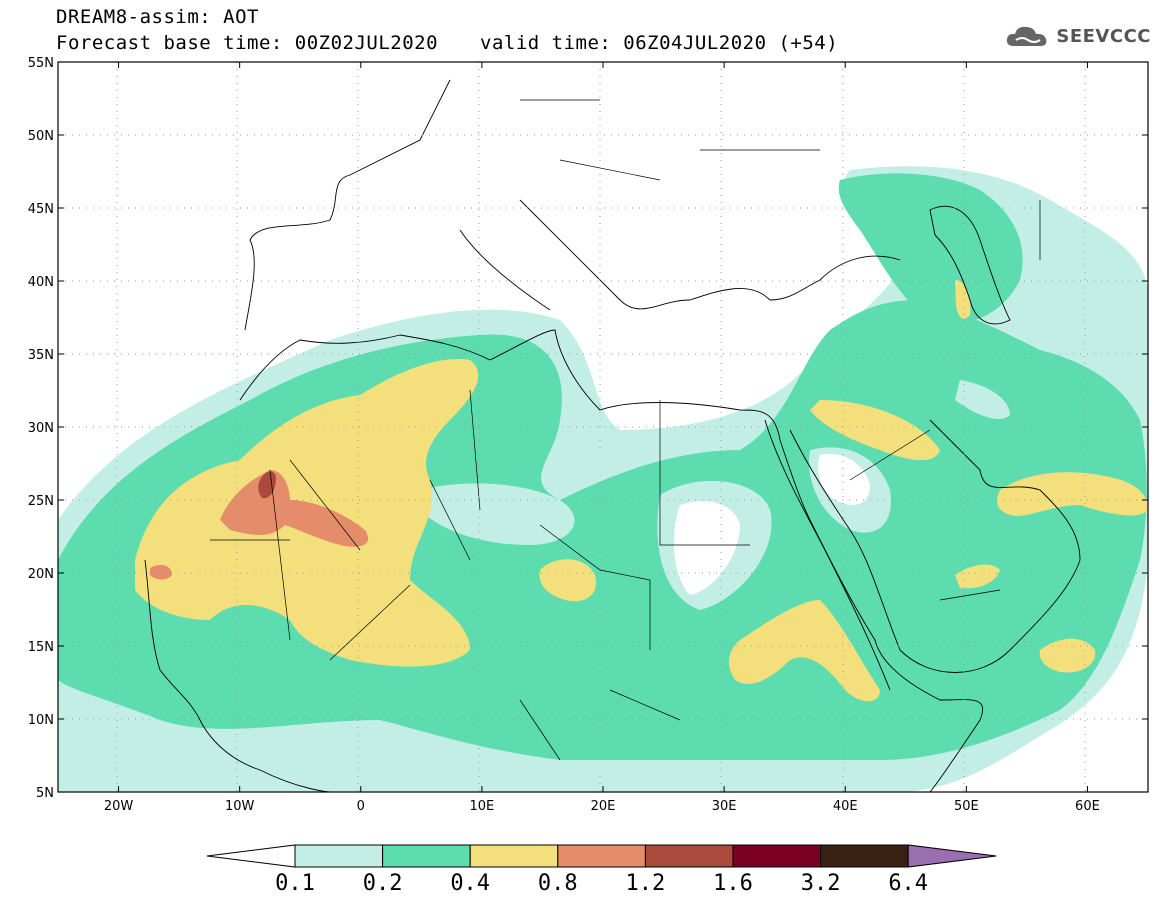 The image size is (1165, 905). What do you see at coordinates (966, 806) in the screenshot?
I see `lon-label: 50E` at bounding box center [966, 806].